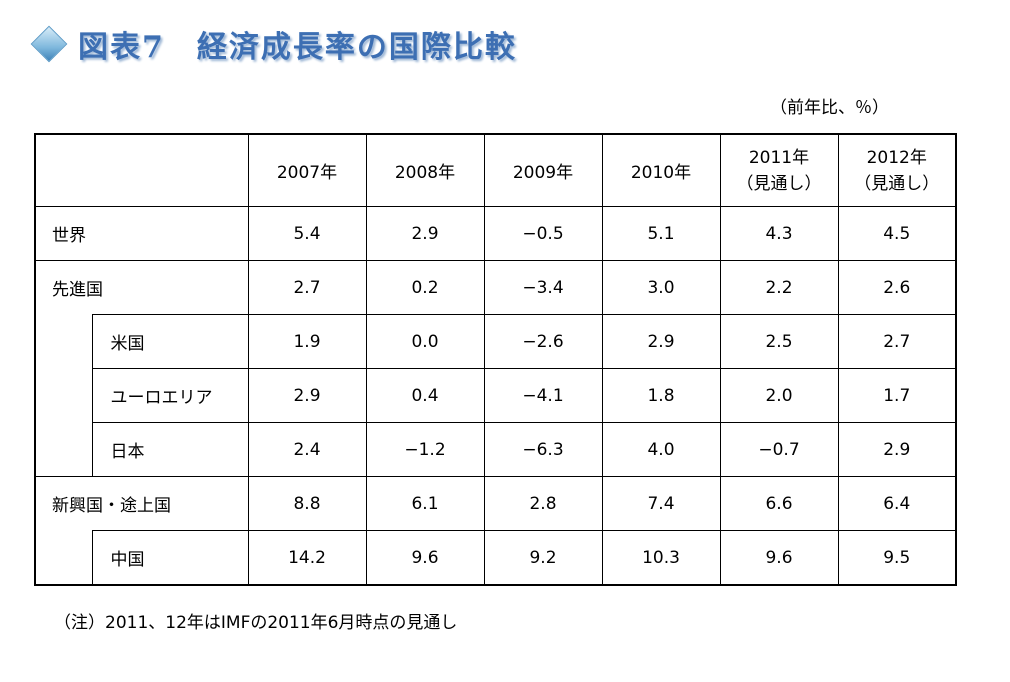  Describe the element at coordinates (661, 395) in the screenshot. I see `table-cell: 1.8` at that location.